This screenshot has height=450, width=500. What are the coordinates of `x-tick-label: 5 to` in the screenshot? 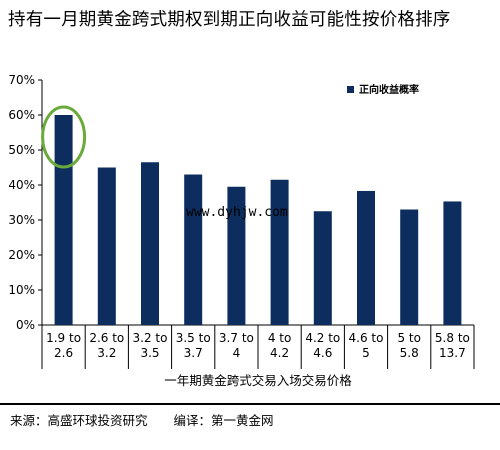 It's located at (409, 338).